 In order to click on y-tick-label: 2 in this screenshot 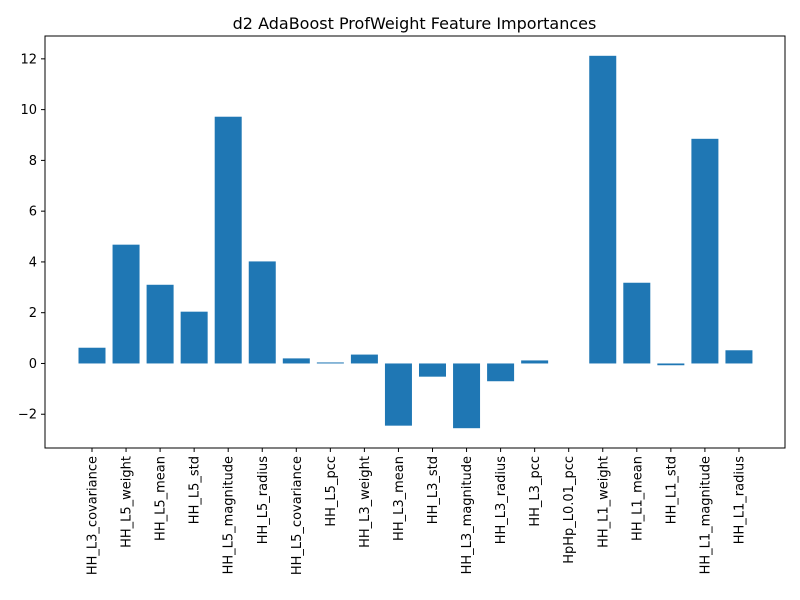, I will do `click(33, 313)`.